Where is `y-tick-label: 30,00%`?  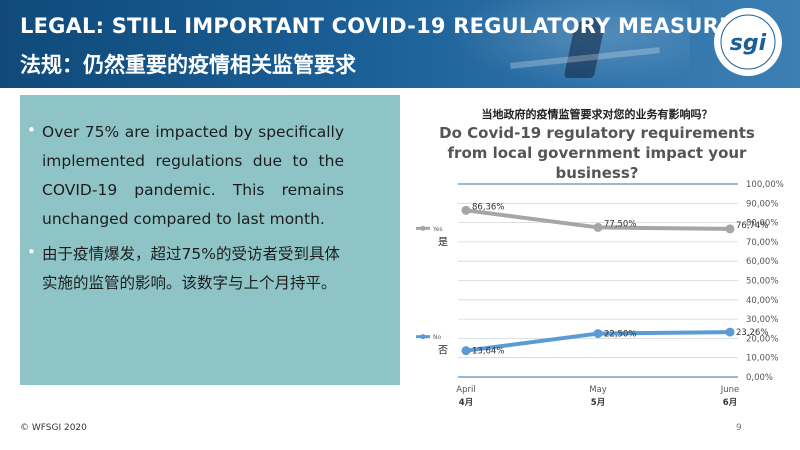
y-tick-label: 30,00% is located at coordinates (762, 320).